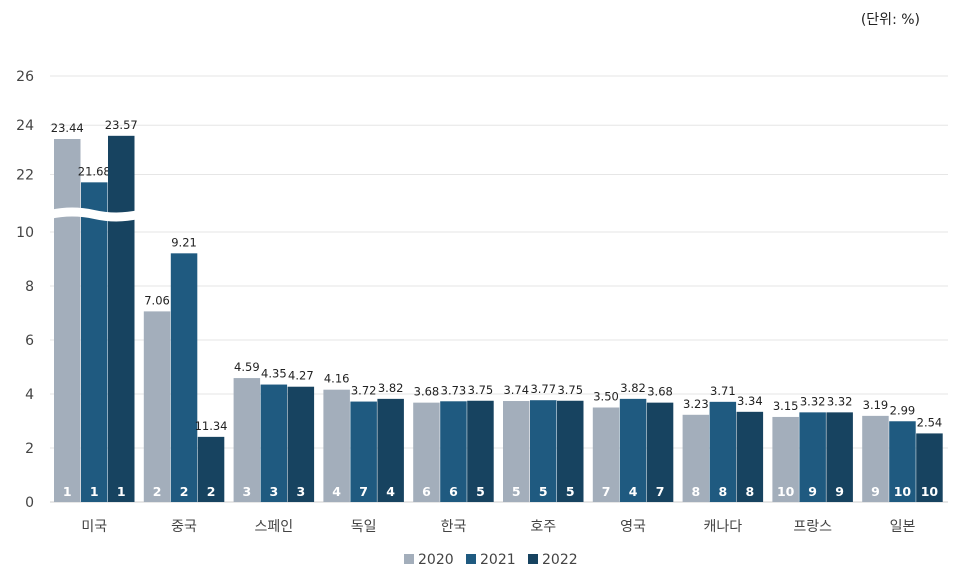 The height and width of the screenshot is (586, 954). Describe the element at coordinates (903, 410) in the screenshot. I see `value-label: 2.99` at that location.